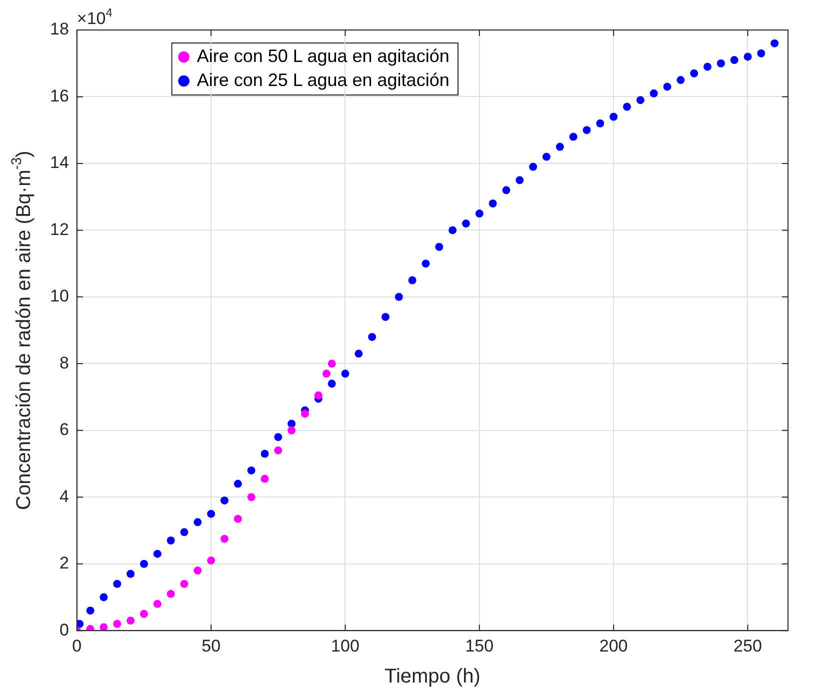 The image size is (816, 693). I want to click on y-tick-label: 4, so click(64, 496).